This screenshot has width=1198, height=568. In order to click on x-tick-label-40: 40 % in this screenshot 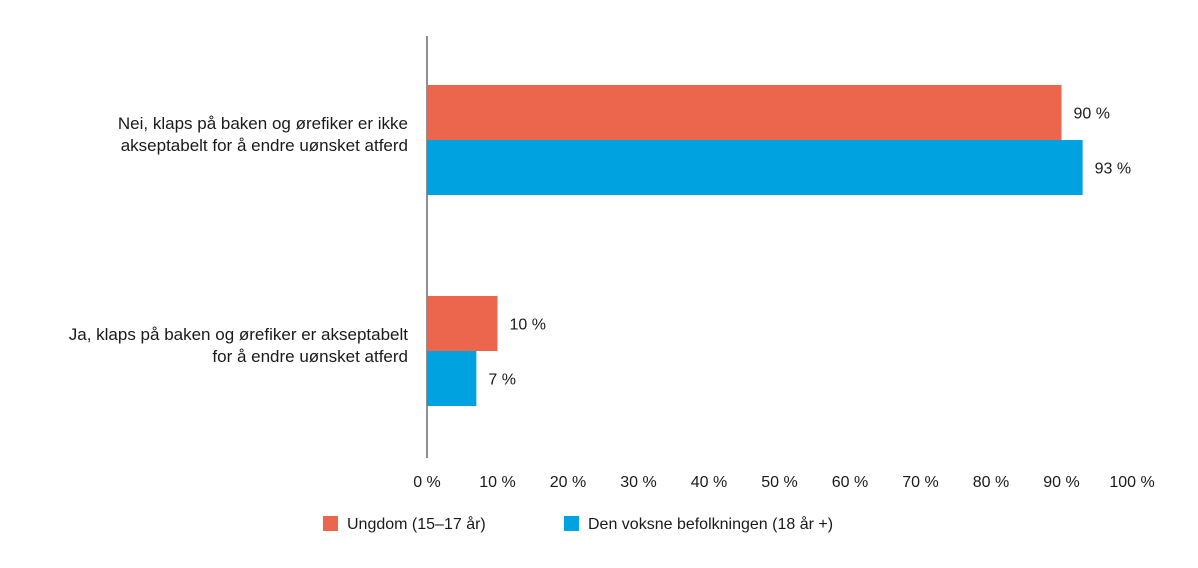, I will do `click(709, 482)`.